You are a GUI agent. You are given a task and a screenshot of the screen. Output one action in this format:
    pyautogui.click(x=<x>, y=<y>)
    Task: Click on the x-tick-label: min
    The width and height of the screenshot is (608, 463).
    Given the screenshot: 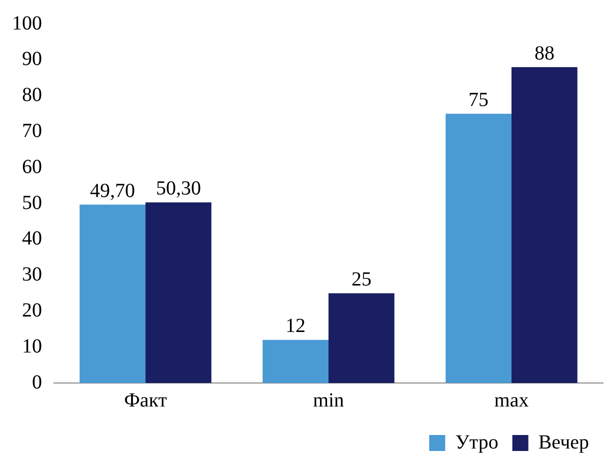 What is the action you would take?
    pyautogui.click(x=328, y=400)
    